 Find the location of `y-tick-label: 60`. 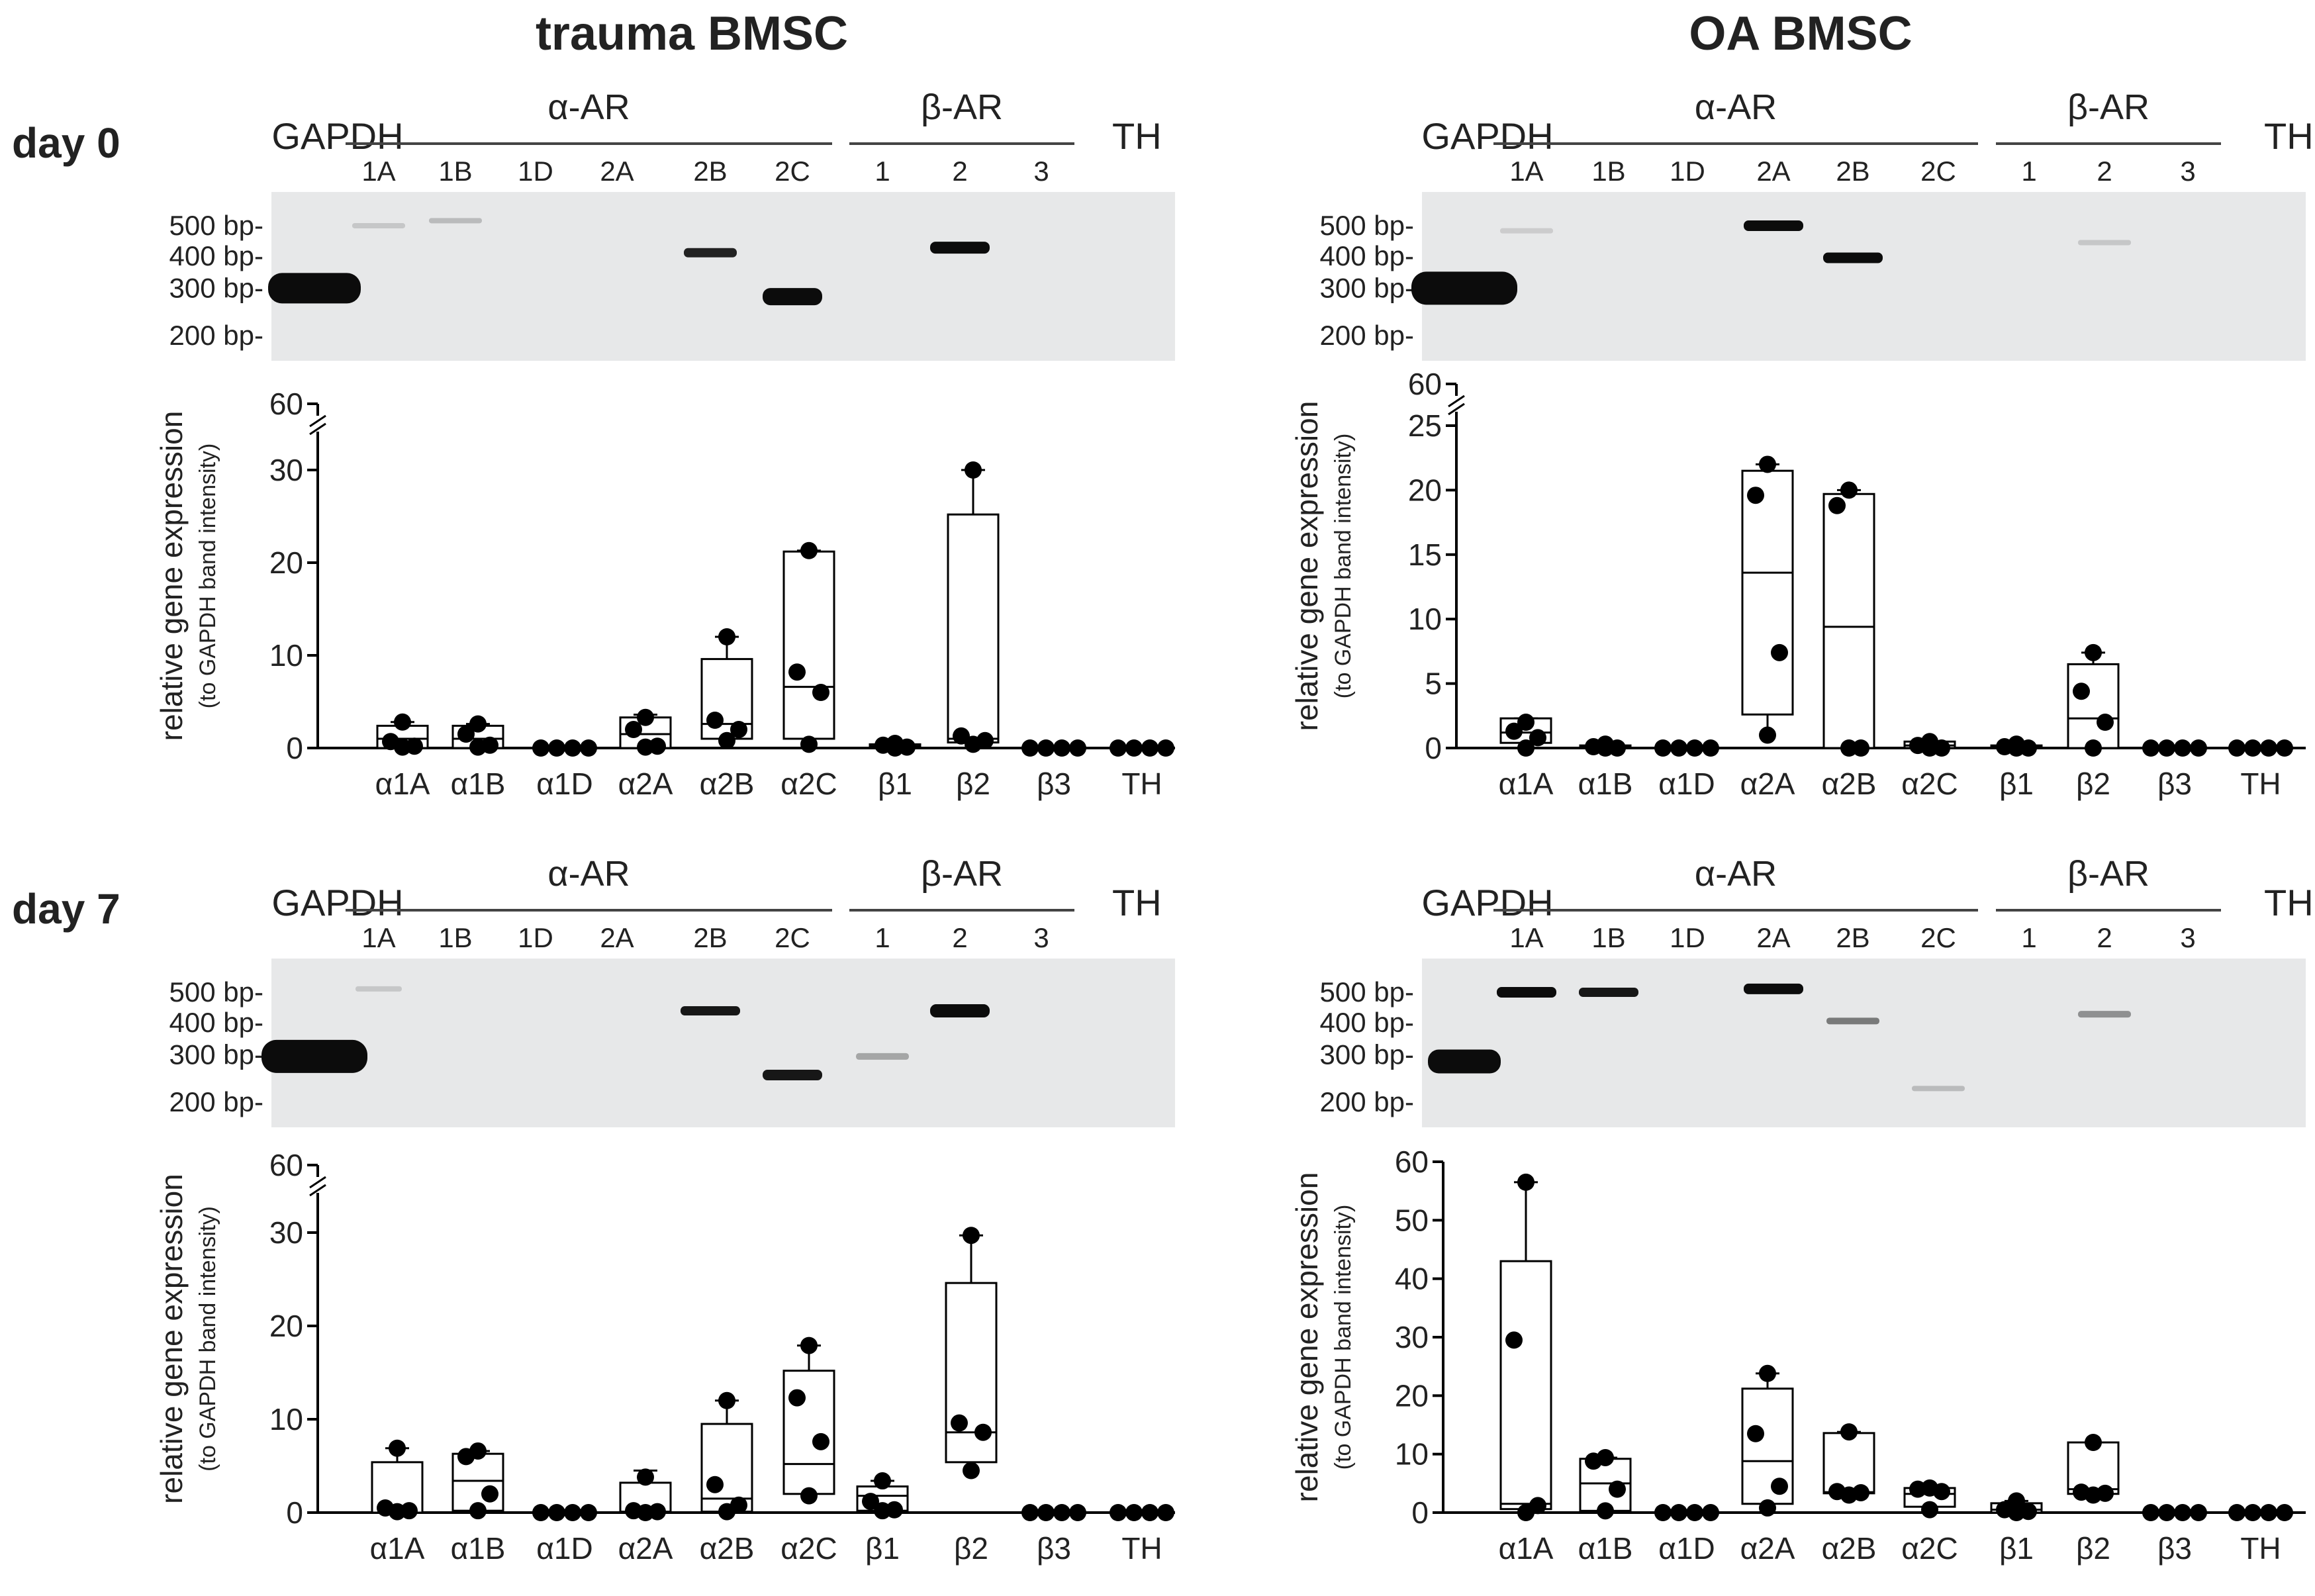

y-tick-label: 60 is located at coordinates (1412, 1162).